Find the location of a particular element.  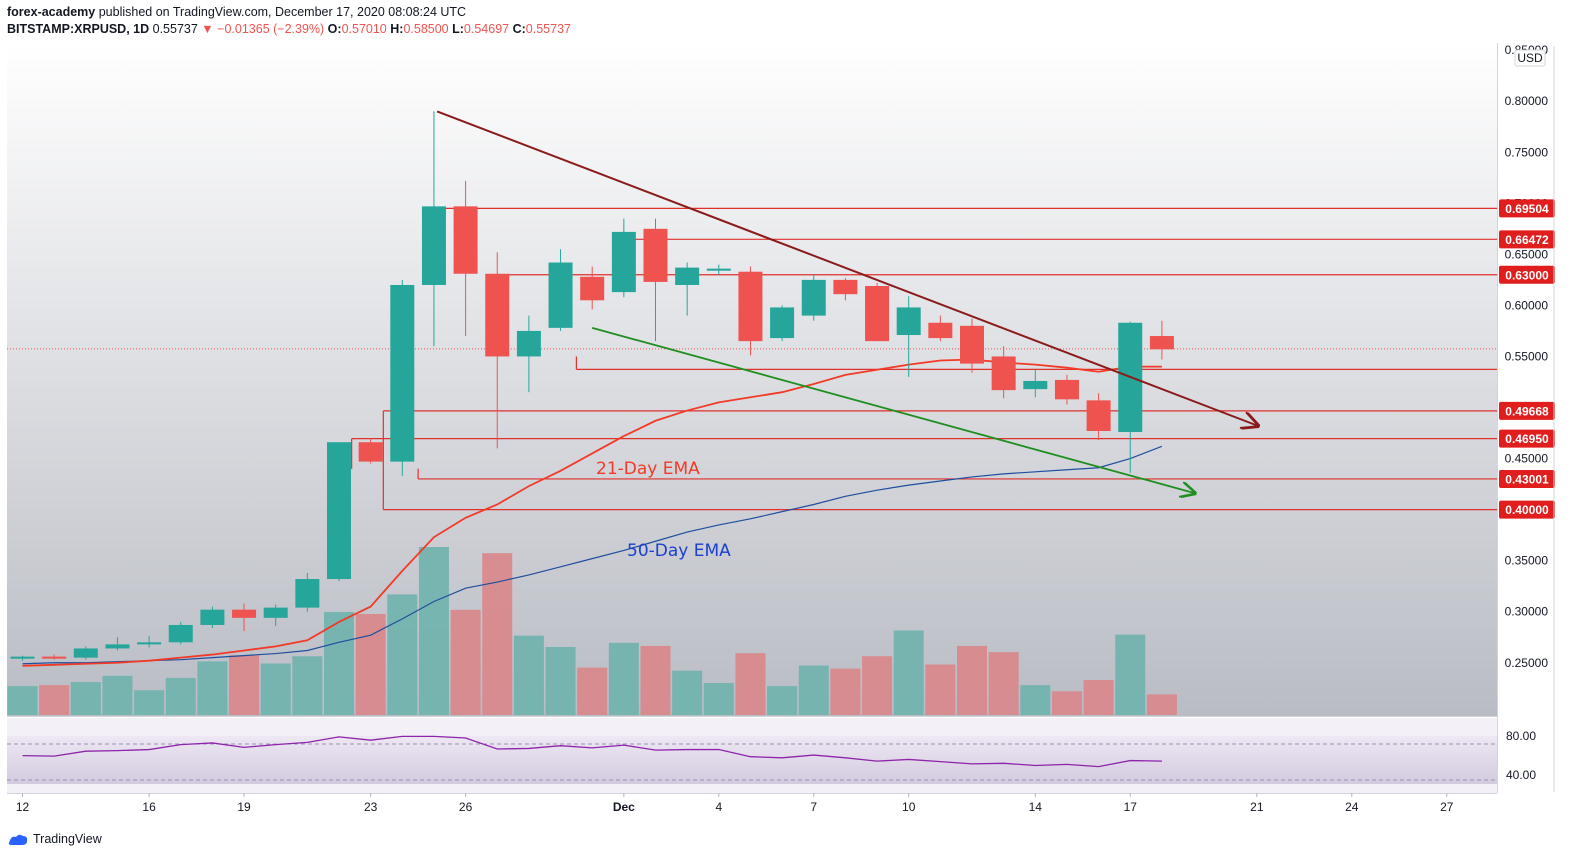

y-tick-label: 0.60000 is located at coordinates (1527, 305).